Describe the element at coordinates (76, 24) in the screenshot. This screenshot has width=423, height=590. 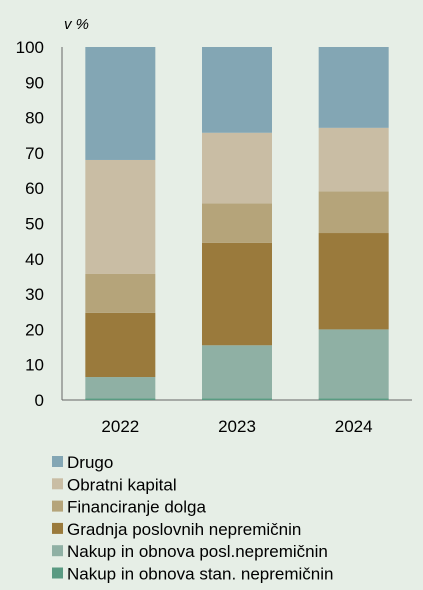
I see `y-unit-label: v %` at that location.